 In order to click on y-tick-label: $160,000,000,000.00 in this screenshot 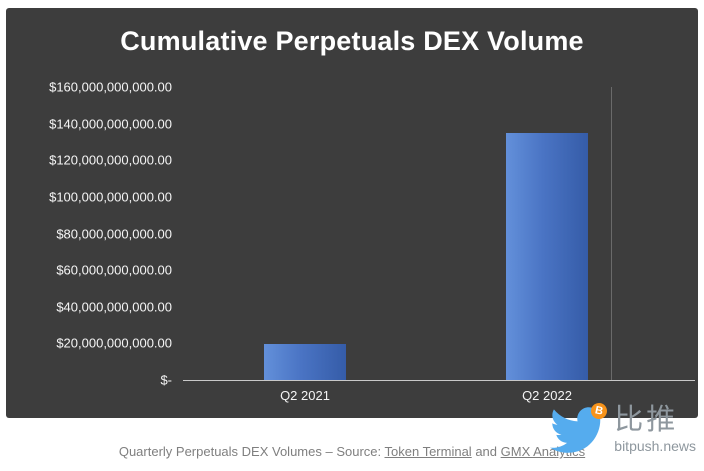, I will do `click(110, 87)`.